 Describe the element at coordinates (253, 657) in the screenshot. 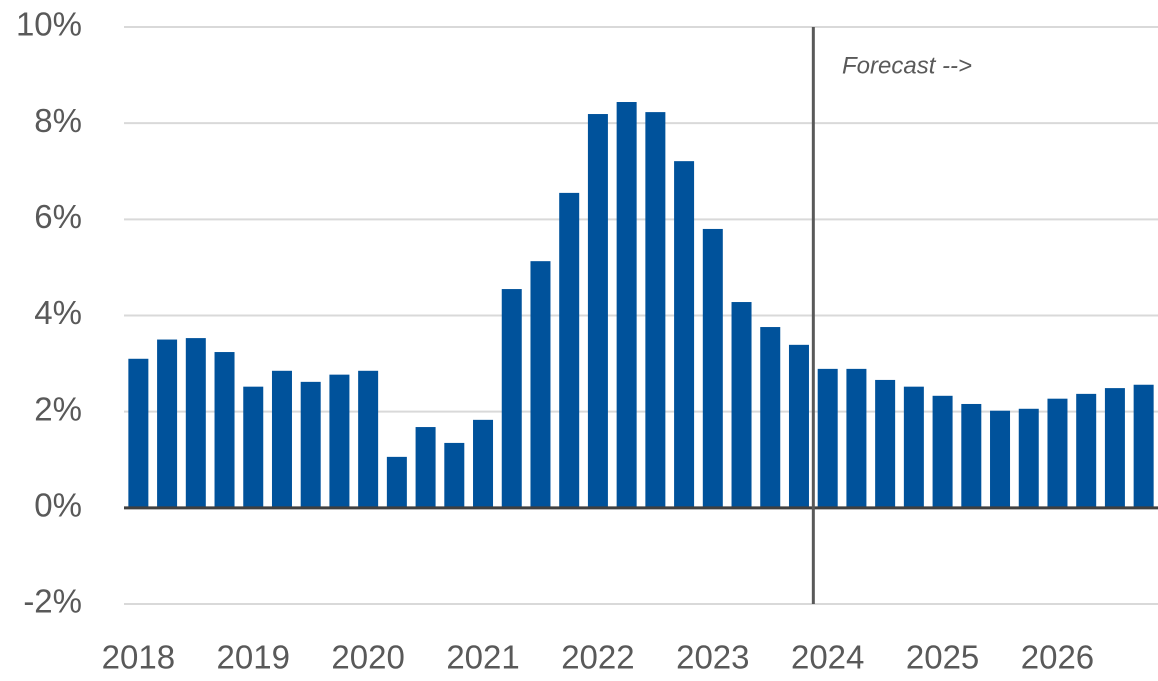

I see `x-tick-label: 2019` at that location.